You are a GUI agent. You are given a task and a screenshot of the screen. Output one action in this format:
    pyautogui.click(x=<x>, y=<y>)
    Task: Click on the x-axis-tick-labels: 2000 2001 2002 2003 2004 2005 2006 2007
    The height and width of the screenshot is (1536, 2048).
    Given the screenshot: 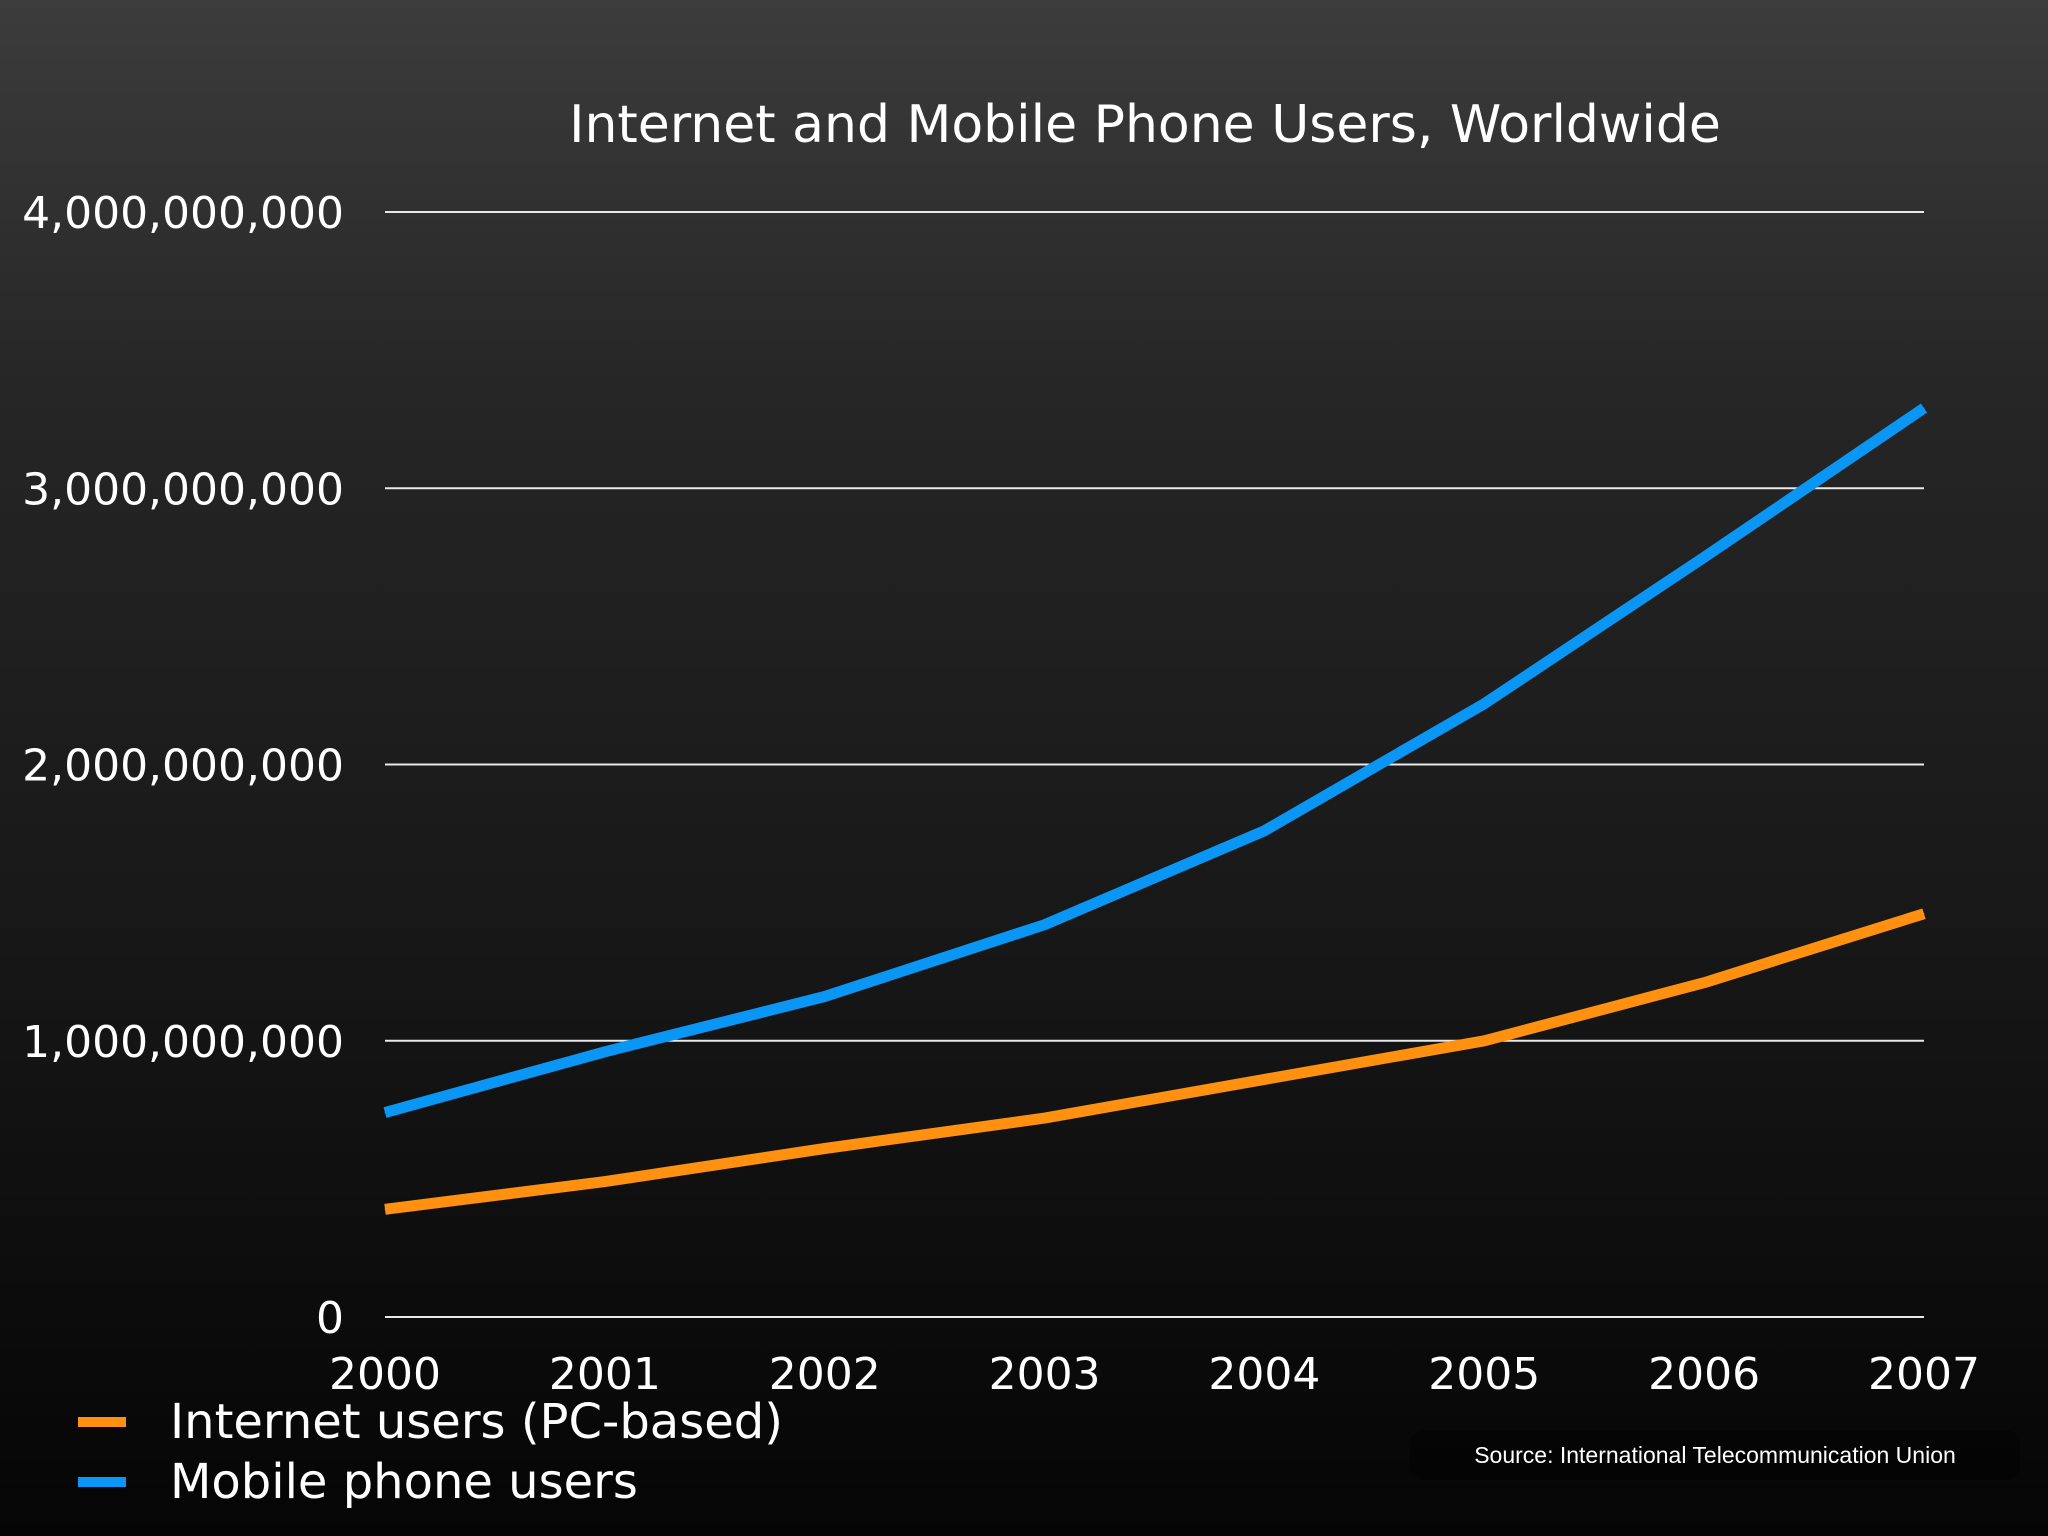 What is the action you would take?
    pyautogui.click(x=1154, y=1374)
    